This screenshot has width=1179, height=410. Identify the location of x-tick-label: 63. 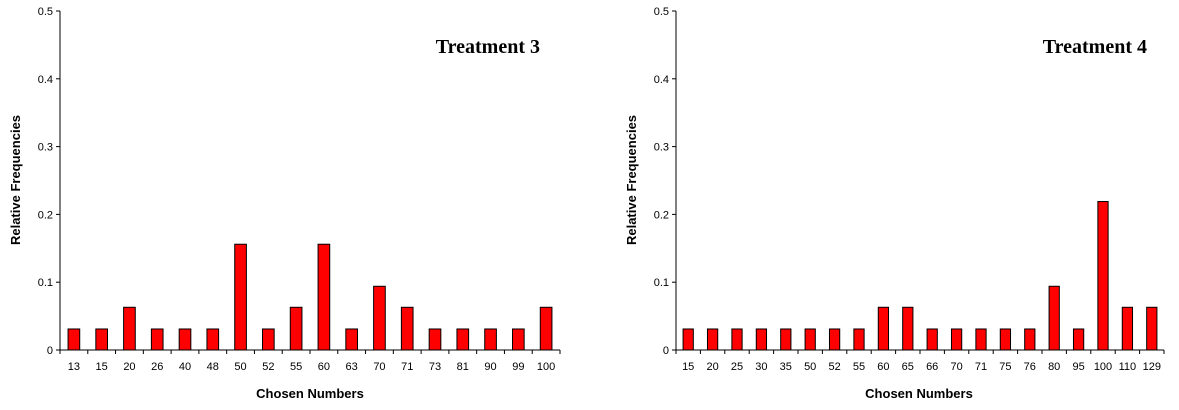
(352, 367).